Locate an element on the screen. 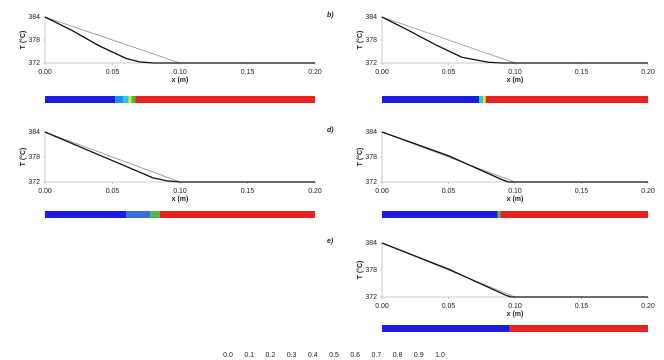 The width and height of the screenshot is (664, 360). colorbar-tick-label: 0.4 is located at coordinates (313, 355).